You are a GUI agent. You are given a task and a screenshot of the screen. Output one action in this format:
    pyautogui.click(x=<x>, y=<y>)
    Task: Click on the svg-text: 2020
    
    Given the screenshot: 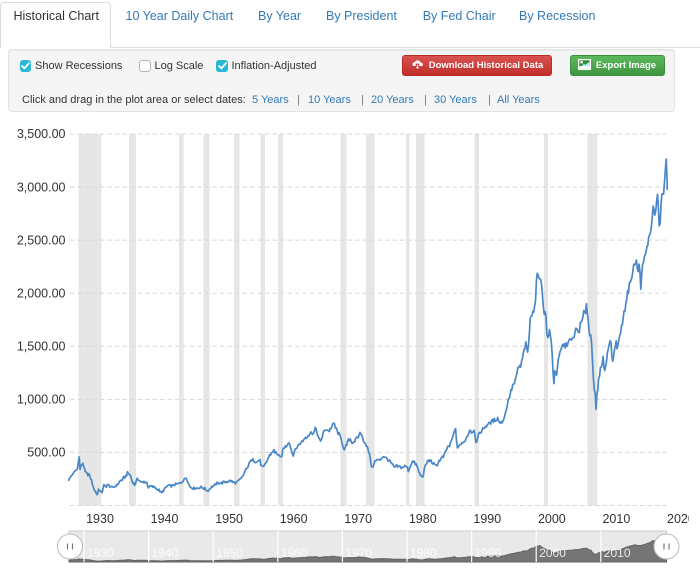 What is the action you would take?
    pyautogui.click(x=681, y=519)
    